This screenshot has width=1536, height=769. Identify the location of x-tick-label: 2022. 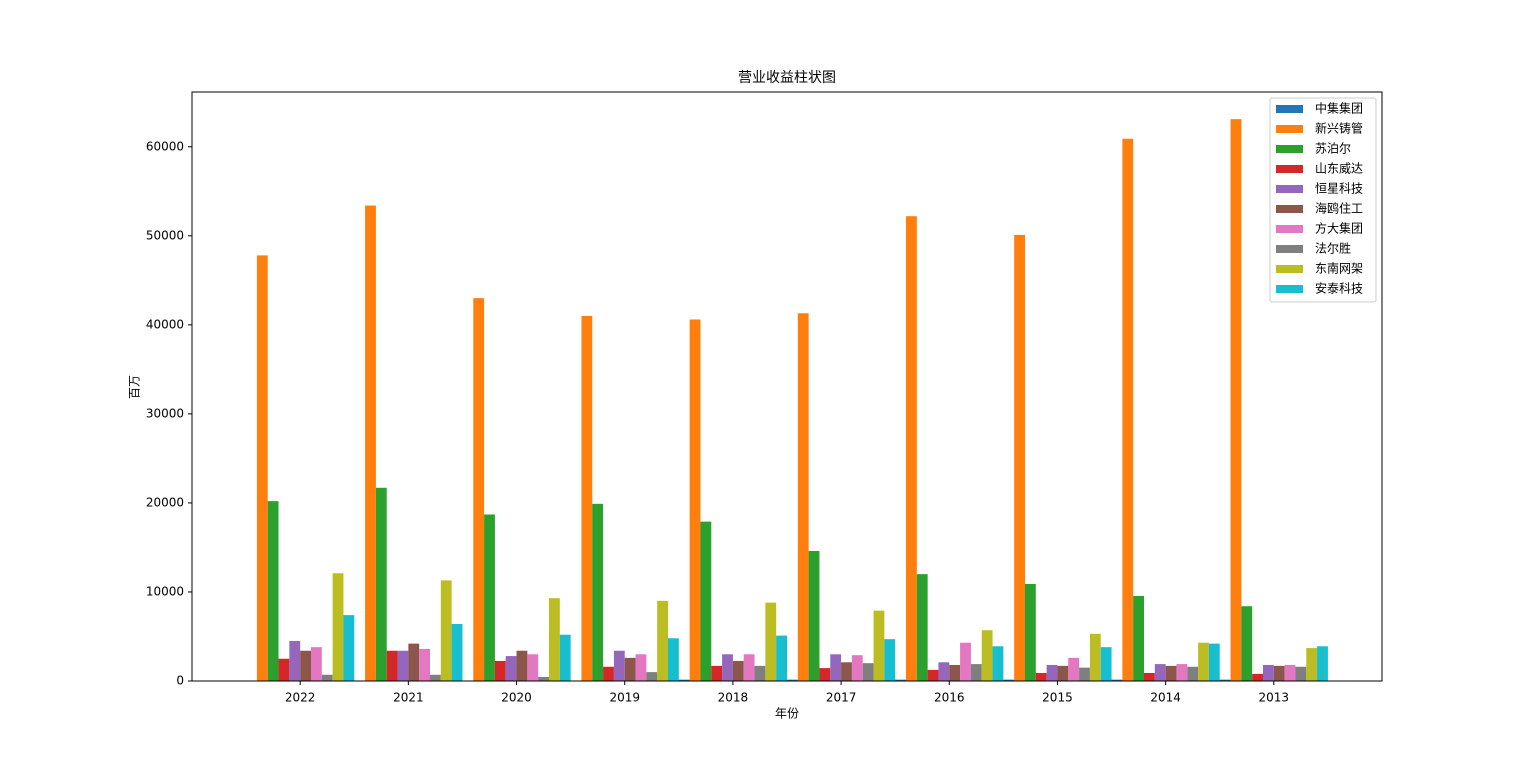
(300, 698).